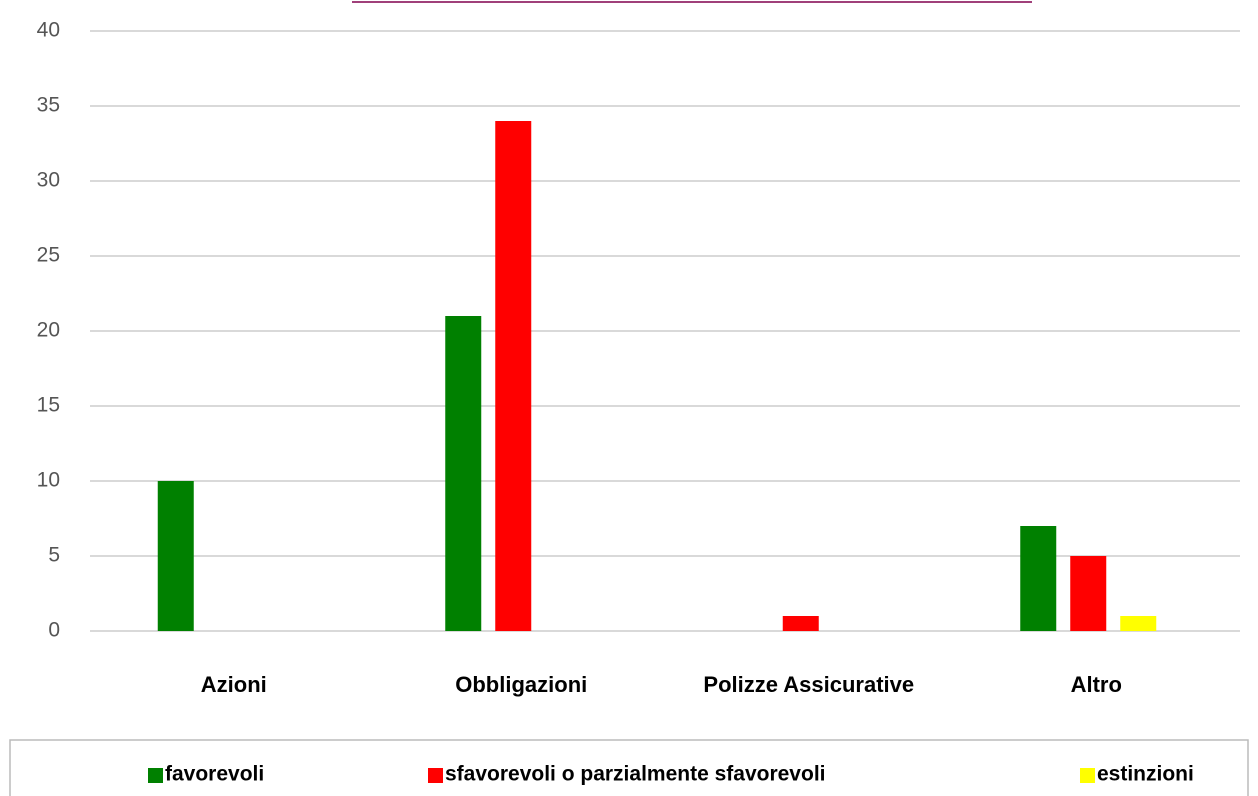  I want to click on legend-label: favorevoli, so click(214, 774).